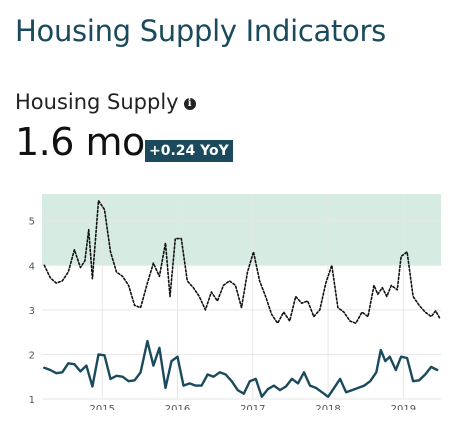 This screenshot has width=453, height=427. I want to click on highlight-band, so click(241, 230).